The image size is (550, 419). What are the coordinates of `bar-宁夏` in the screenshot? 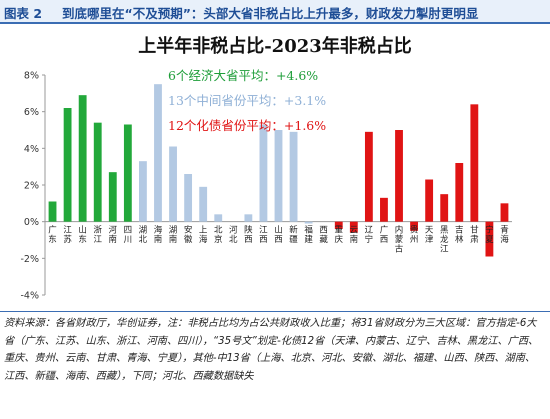 It's located at (489, 239).